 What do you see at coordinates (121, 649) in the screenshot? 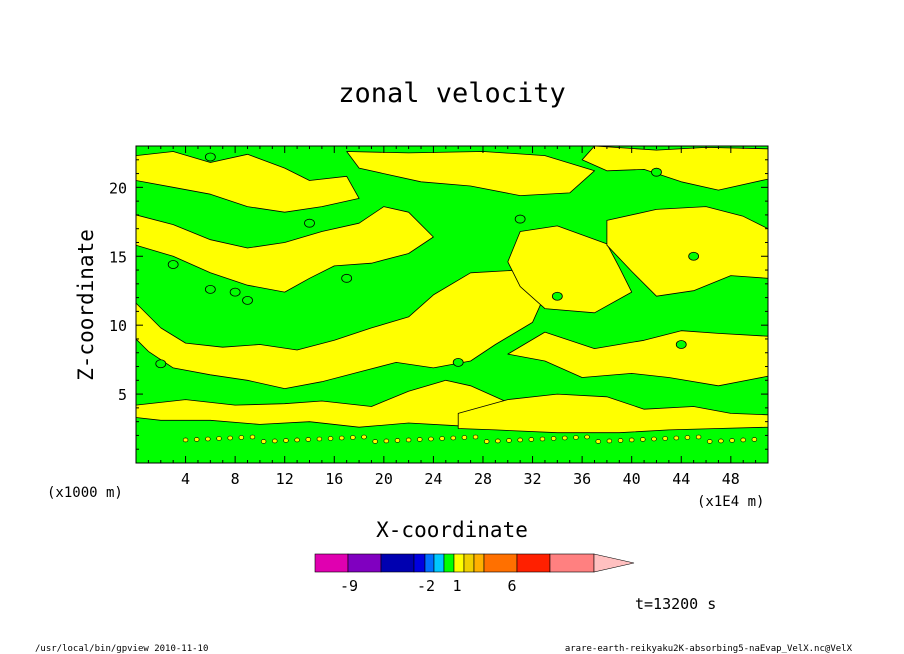
I see `footer-left: /usr/local/bin/gpview 2010-11-10` at bounding box center [121, 649].